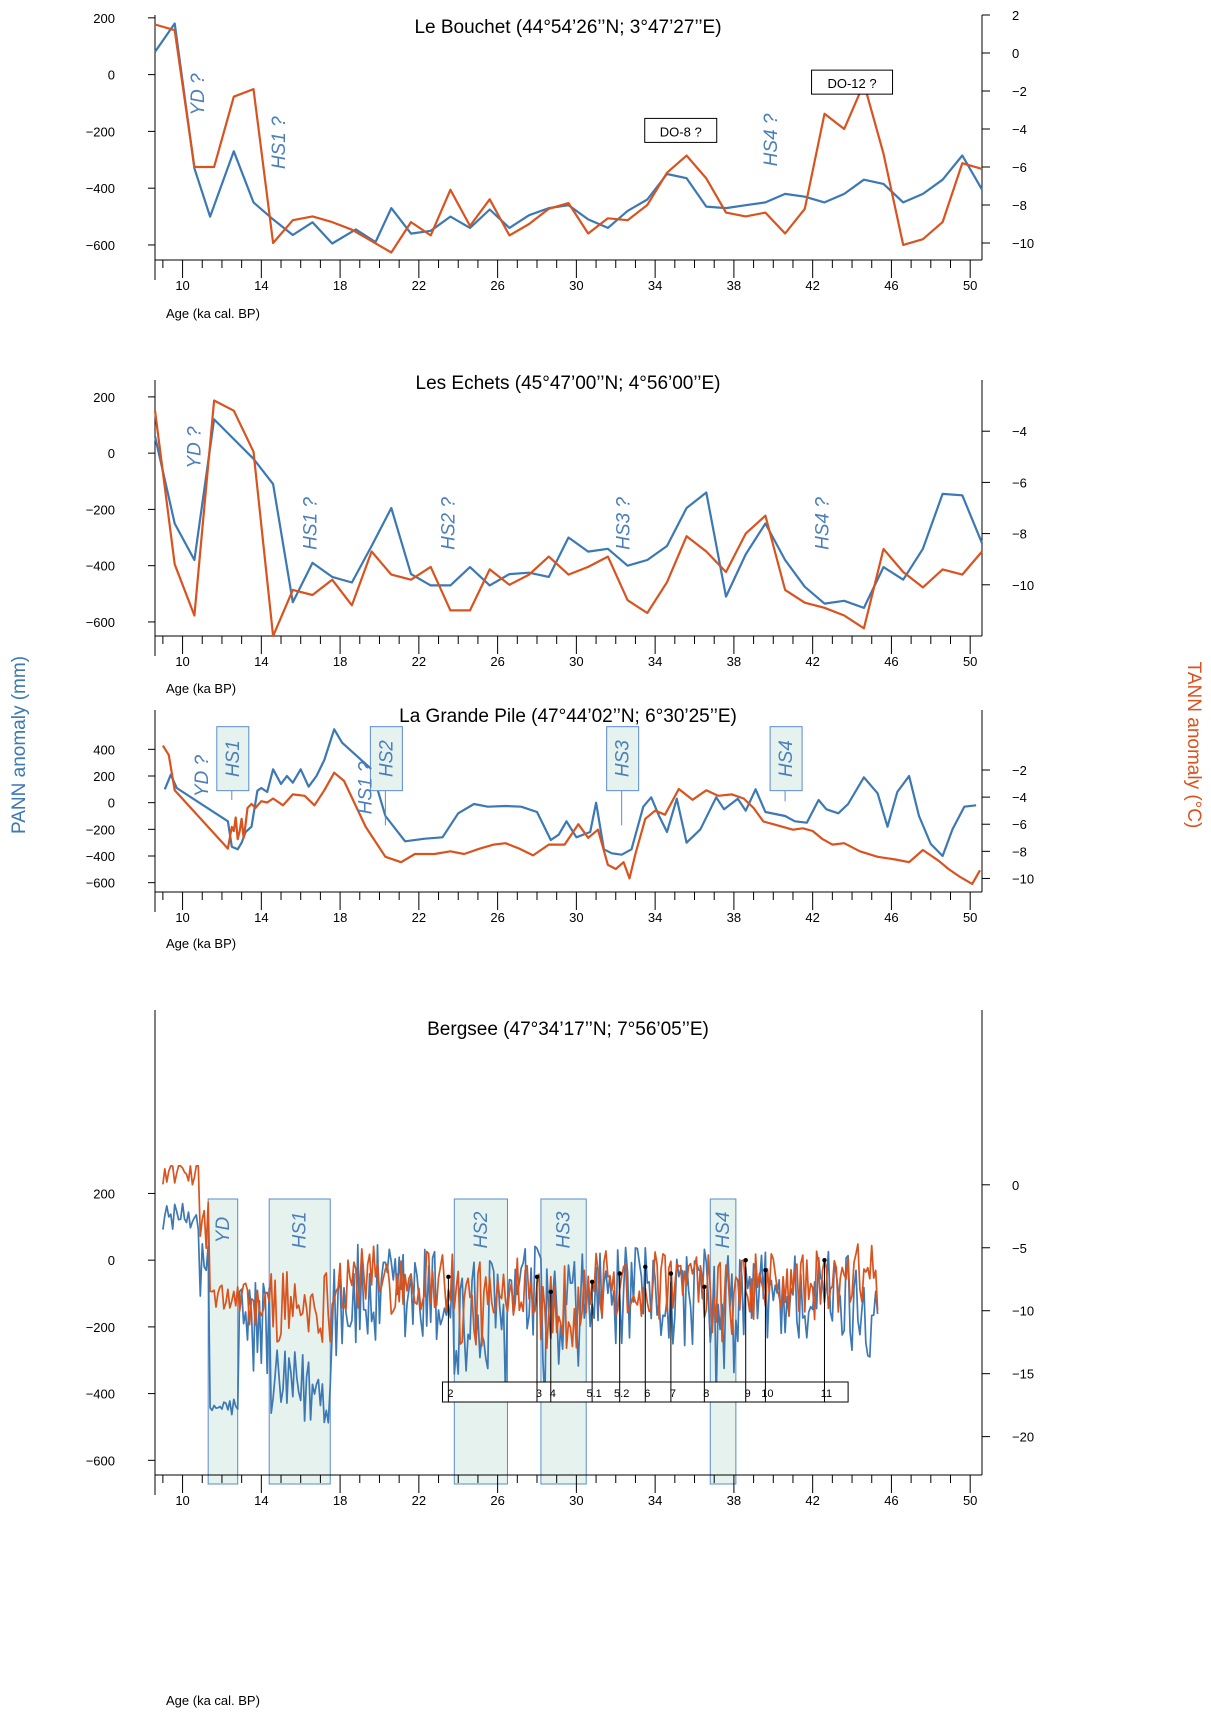 The height and width of the screenshot is (1715, 1211). I want to click on annotation-box-label: DO-8 ?, so click(681, 131).